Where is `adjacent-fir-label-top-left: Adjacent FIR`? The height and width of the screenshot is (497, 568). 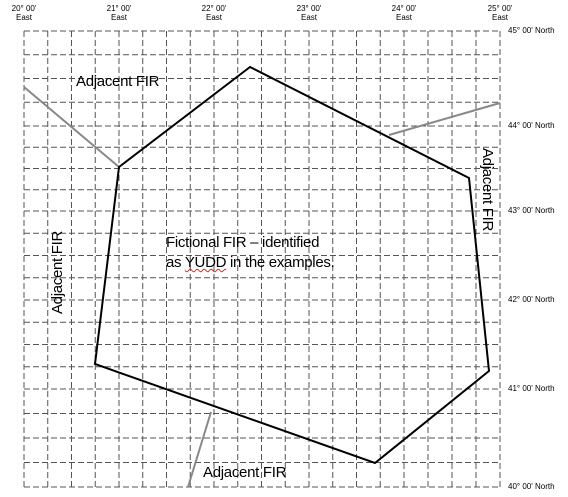
adjacent-fir-label-top-left: Adjacent FIR is located at coordinates (118, 81).